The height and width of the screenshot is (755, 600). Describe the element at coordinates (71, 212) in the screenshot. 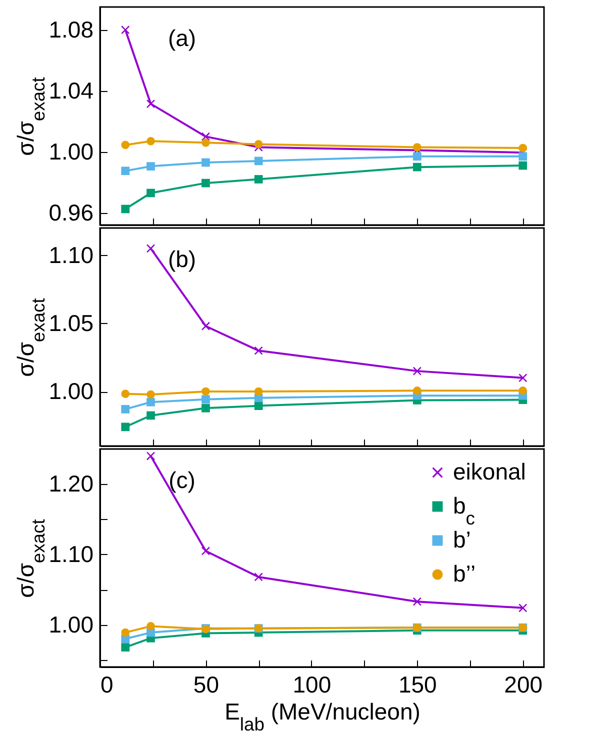

I see `y-tick-label: 0.96` at that location.